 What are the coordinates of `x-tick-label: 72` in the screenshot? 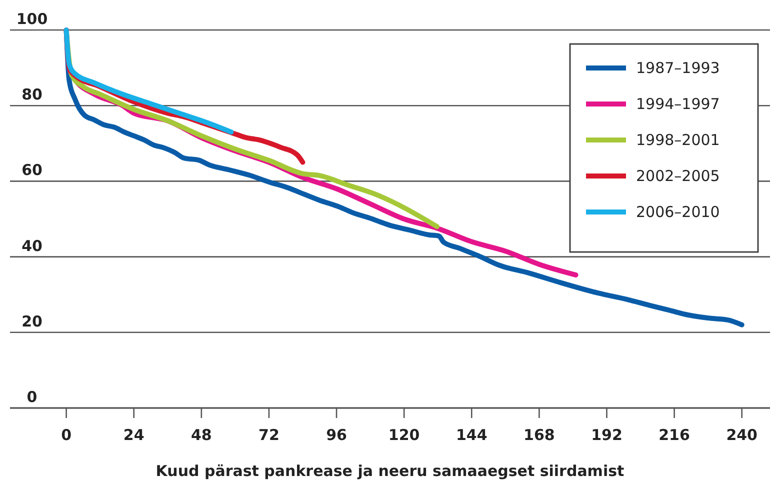 It's located at (269, 435).